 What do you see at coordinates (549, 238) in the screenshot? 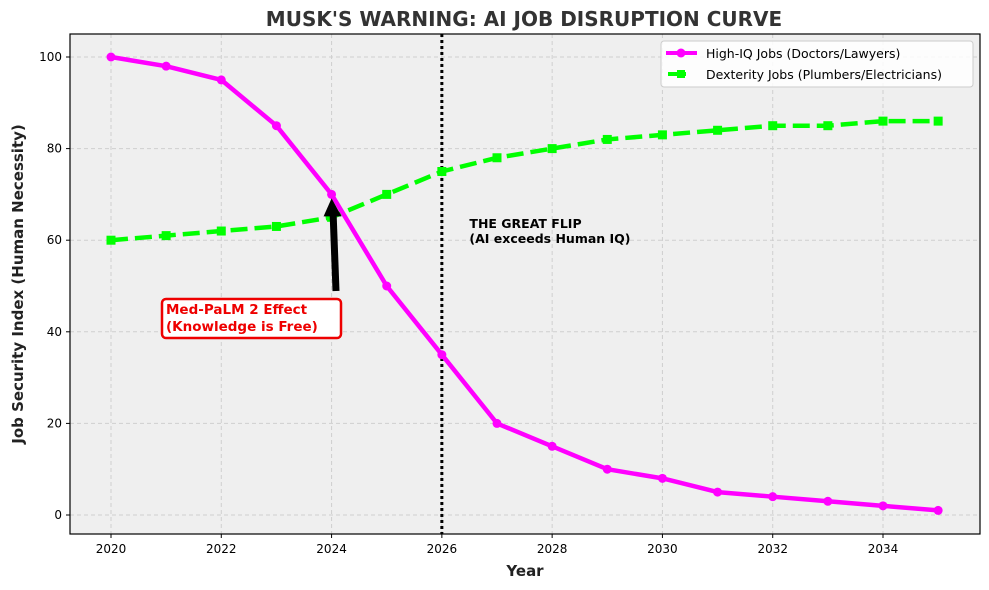
I see `annotation-great-flip-subtitle: (AI exceeds Human IQ)` at bounding box center [549, 238].